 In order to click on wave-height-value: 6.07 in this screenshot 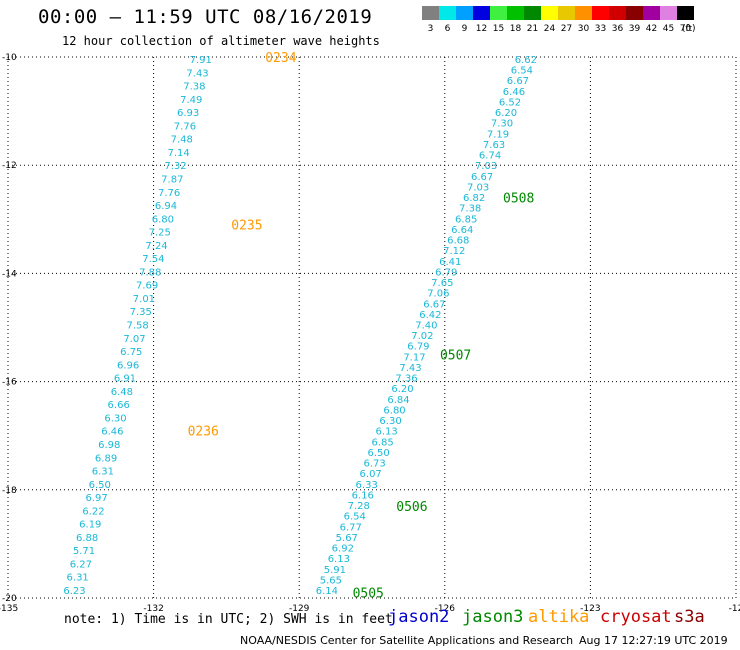, I will do `click(371, 474)`.